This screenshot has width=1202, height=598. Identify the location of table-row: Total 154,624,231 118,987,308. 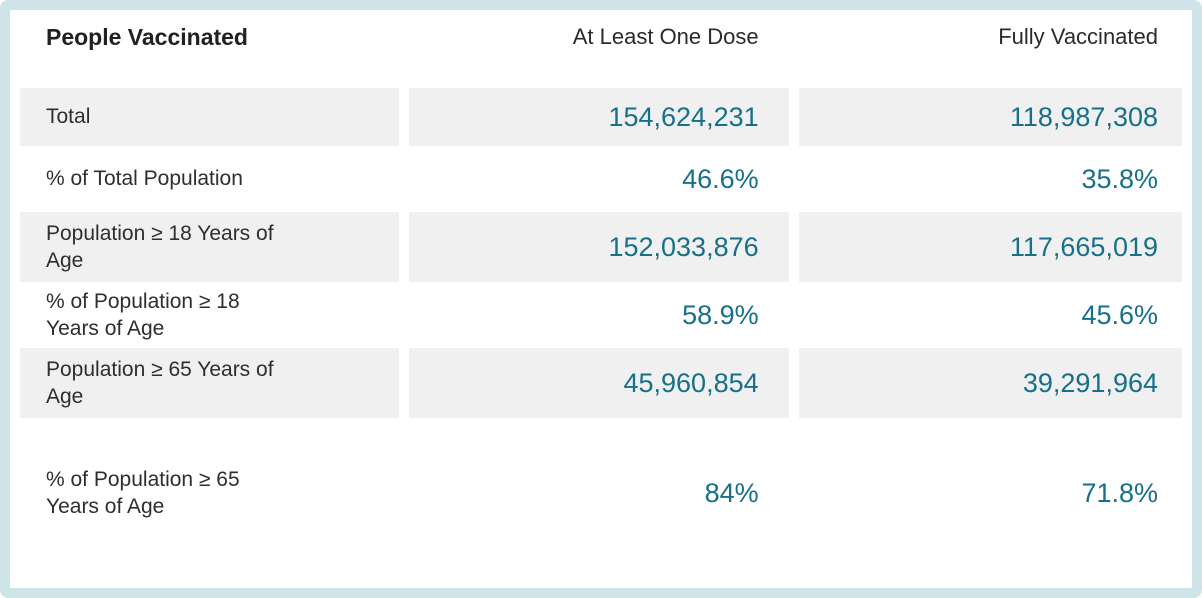
(601, 117).